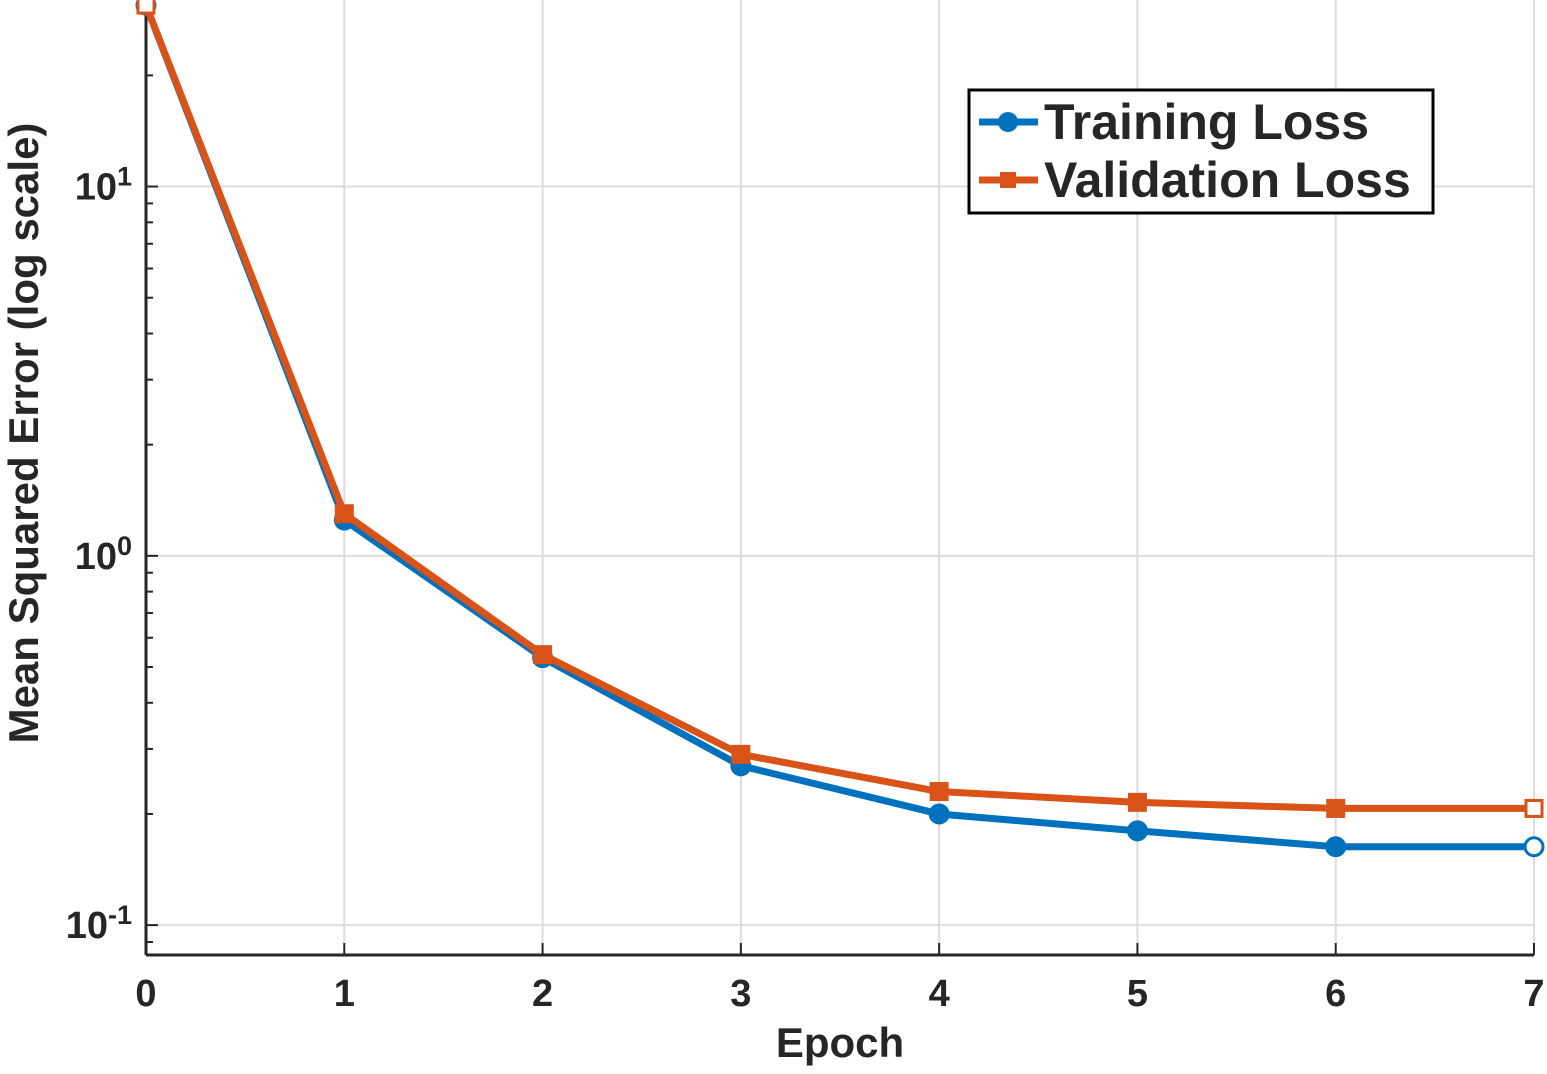 The width and height of the screenshot is (1547, 1074). Describe the element at coordinates (344, 994) in the screenshot. I see `x-tick-label: 1` at that location.